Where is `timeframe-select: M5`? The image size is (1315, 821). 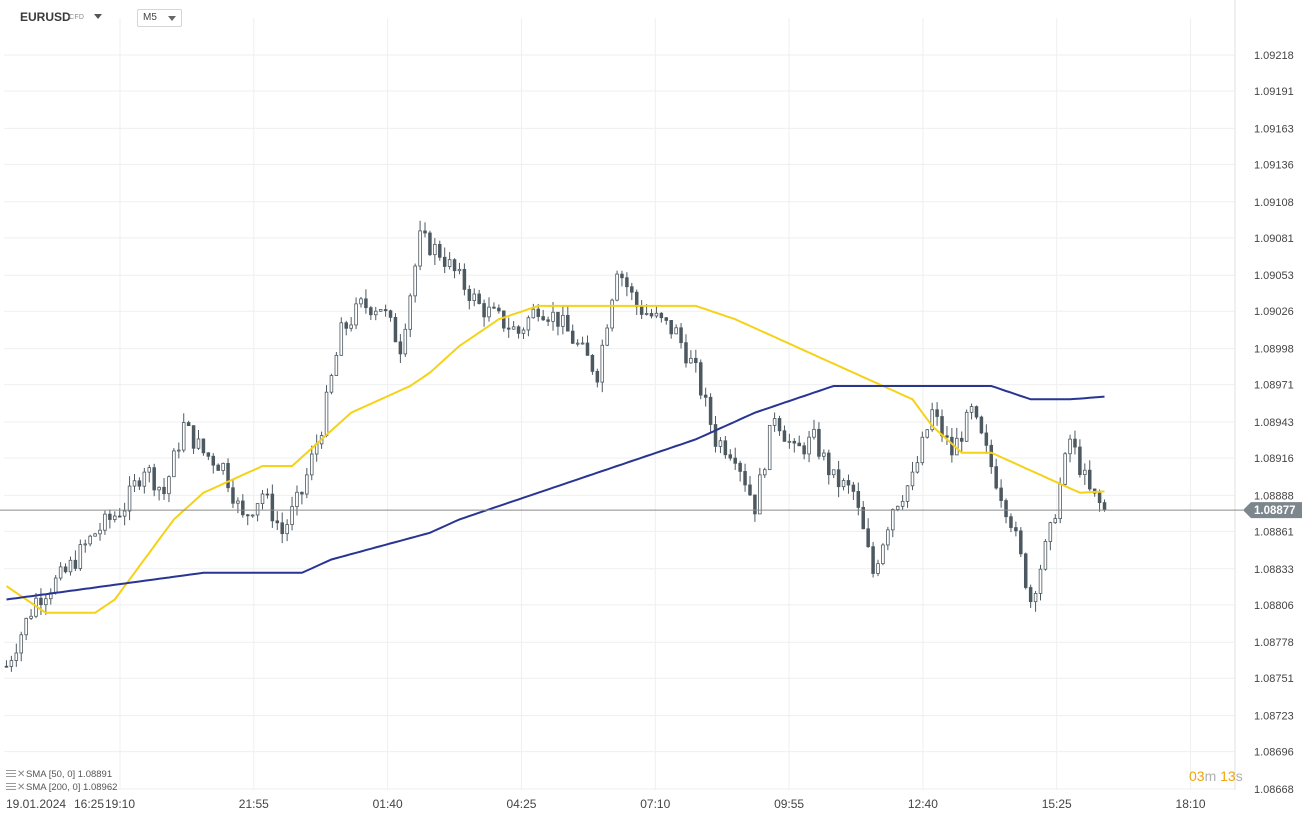 timeframe-select: M5 is located at coordinates (159, 18).